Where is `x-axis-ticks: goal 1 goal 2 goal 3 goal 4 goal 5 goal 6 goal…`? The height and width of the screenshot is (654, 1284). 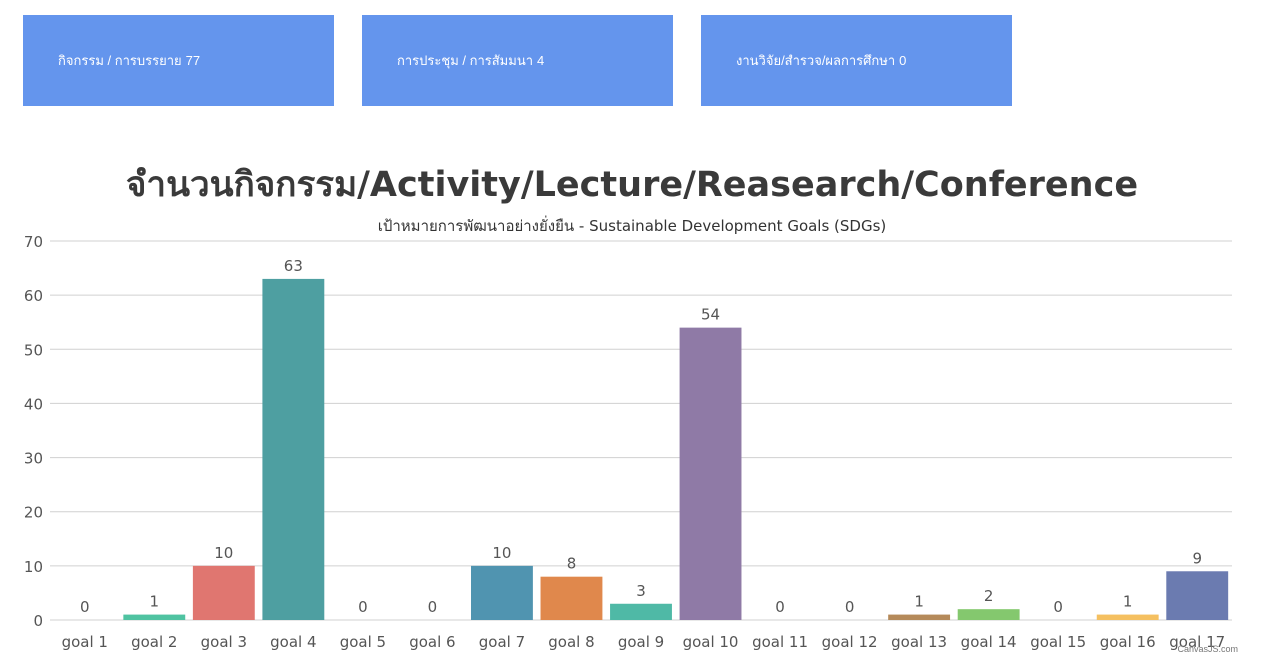 x-axis-ticks: goal 1 goal 2 goal 3 goal 4 goal 5 goal 6 goal… is located at coordinates (644, 642).